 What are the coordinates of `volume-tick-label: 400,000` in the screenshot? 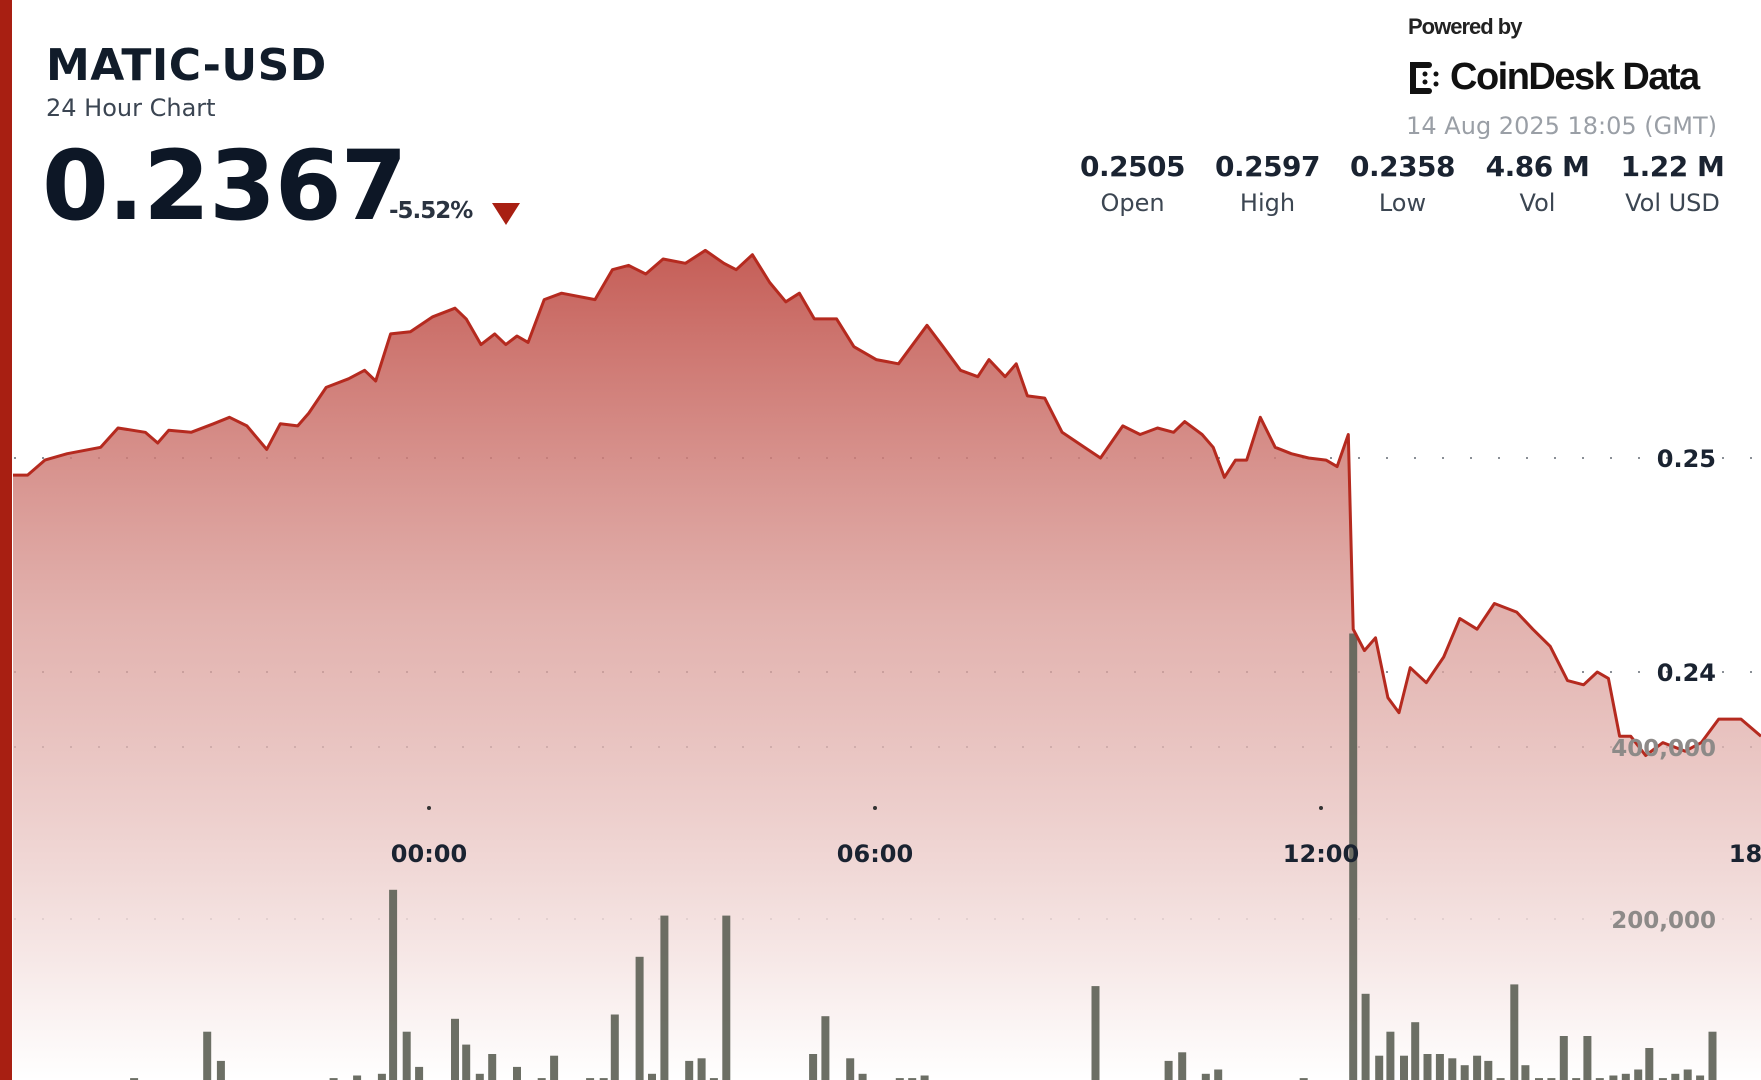 It's located at (1663, 749).